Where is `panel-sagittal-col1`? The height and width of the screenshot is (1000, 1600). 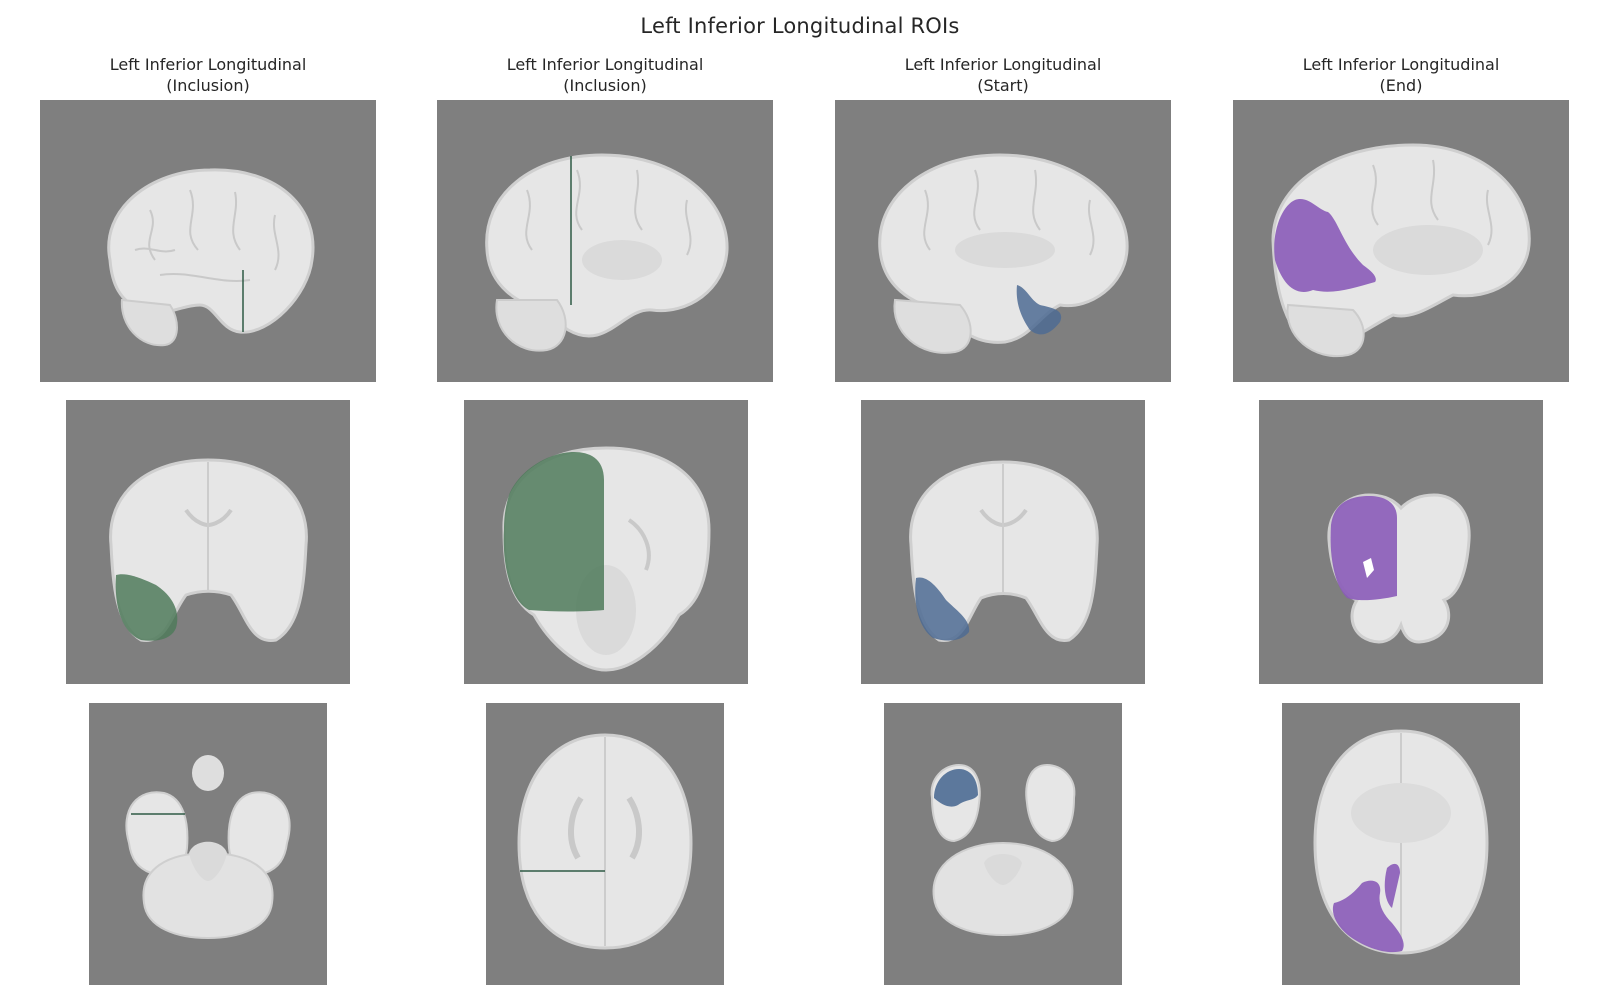
panel-sagittal-col1 is located at coordinates (208, 241).